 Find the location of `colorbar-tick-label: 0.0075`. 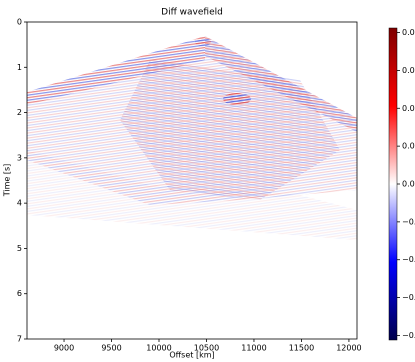

colorbar-tick-label: 0.0075 is located at coordinates (408, 70).